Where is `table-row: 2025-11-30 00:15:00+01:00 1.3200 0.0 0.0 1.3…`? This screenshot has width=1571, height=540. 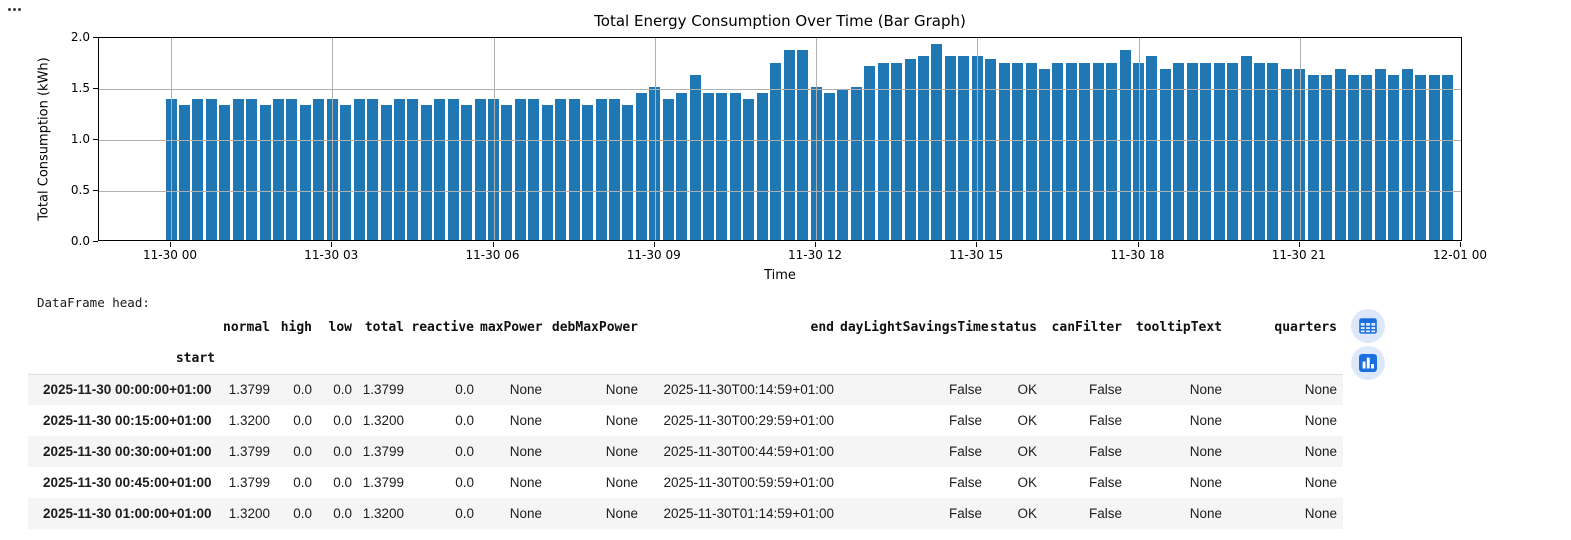
table-row: 2025-11-30 00:15:00+01:00 1.3200 0.0 0.0 1.3… is located at coordinates (685, 420).